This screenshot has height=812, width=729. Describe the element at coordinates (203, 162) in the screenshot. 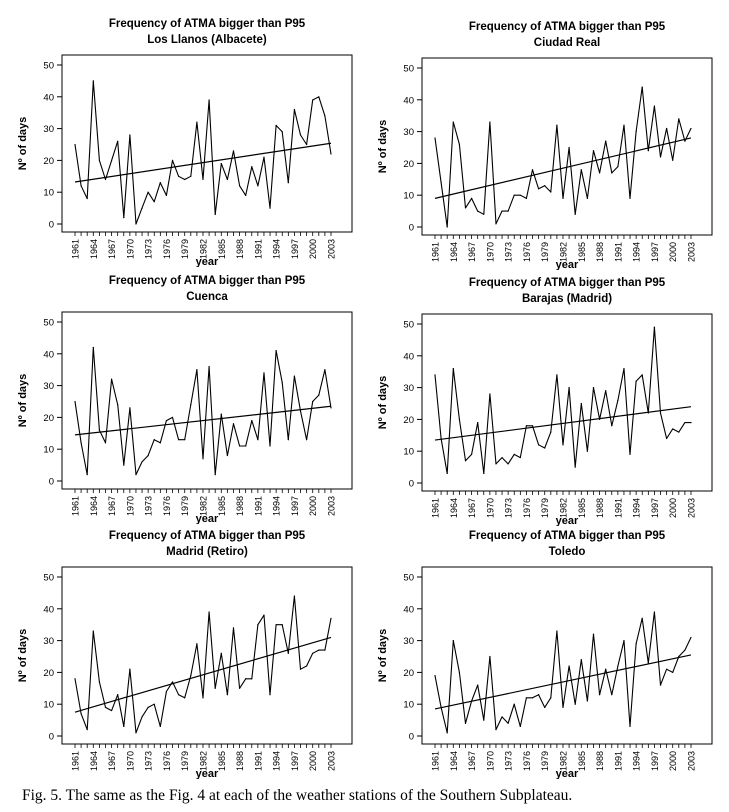

I see `trend-line` at that location.